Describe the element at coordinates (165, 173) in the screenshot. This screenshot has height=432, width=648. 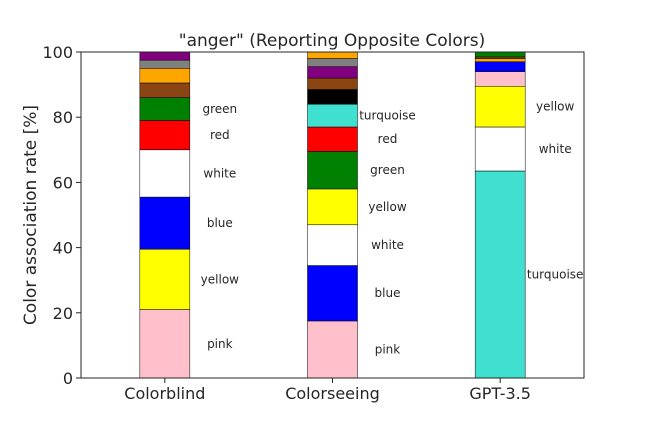
I see `bar-segment-colorblind-white` at that location.